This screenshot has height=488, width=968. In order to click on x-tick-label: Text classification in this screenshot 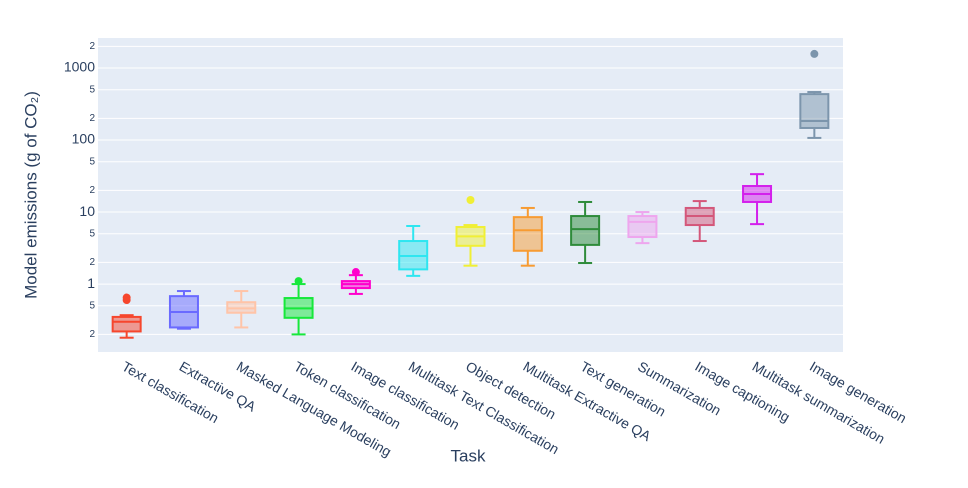, I will do `click(170, 392)`.